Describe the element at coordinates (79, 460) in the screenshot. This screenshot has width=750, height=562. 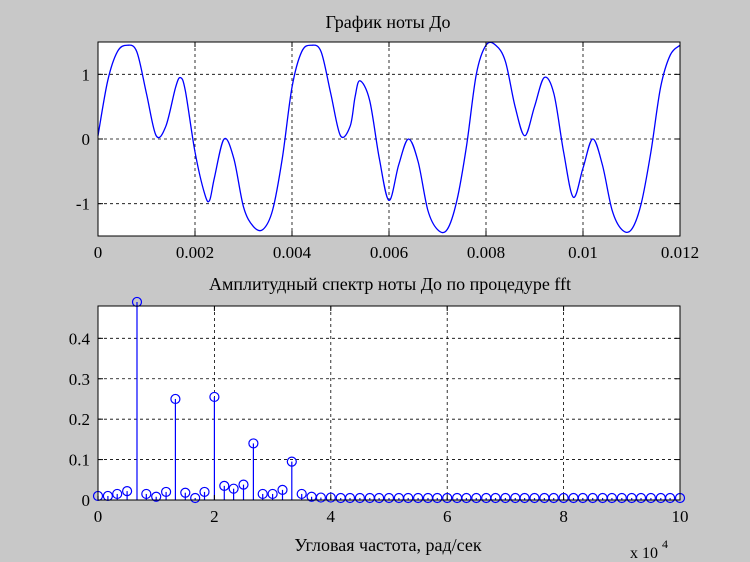
I see `spectrum-chart-y-tick-label: 0.1` at that location.